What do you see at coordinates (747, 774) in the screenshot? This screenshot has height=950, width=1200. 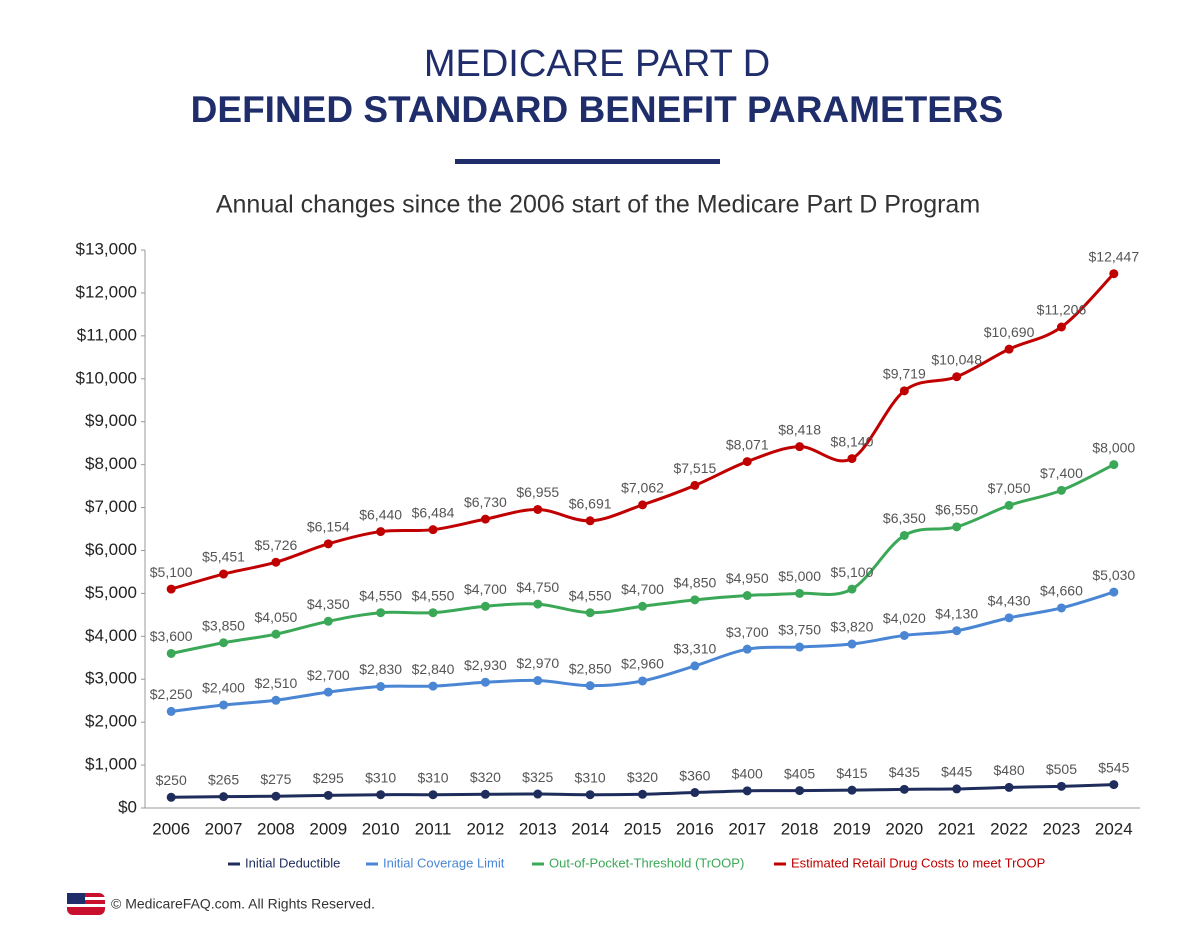 I see `data-label: $400` at bounding box center [747, 774].